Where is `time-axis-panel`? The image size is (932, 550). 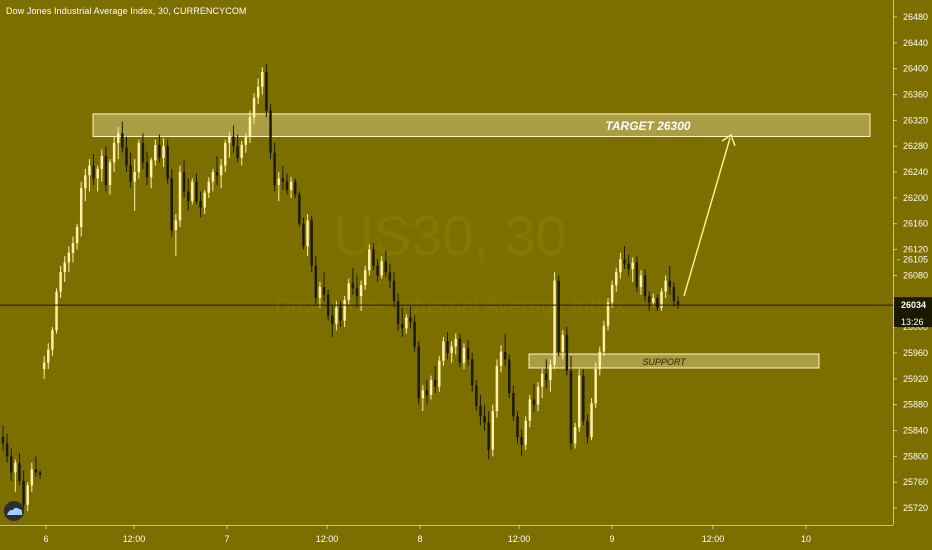
time-axis-panel is located at coordinates (466, 537).